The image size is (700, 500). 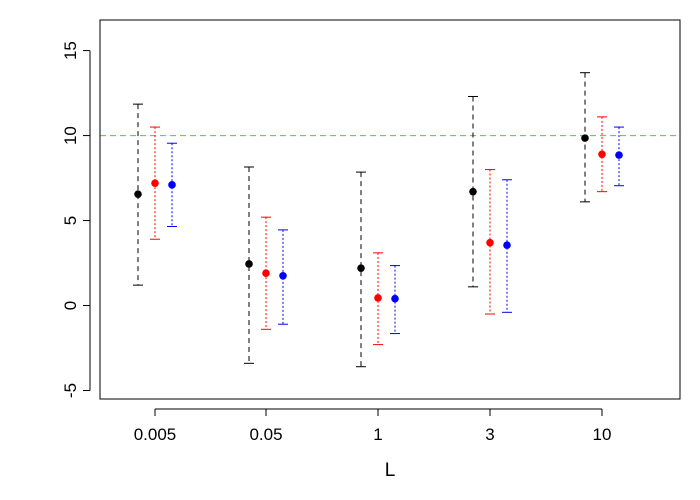 I want to click on x-axis-title: L, so click(x=390, y=470).